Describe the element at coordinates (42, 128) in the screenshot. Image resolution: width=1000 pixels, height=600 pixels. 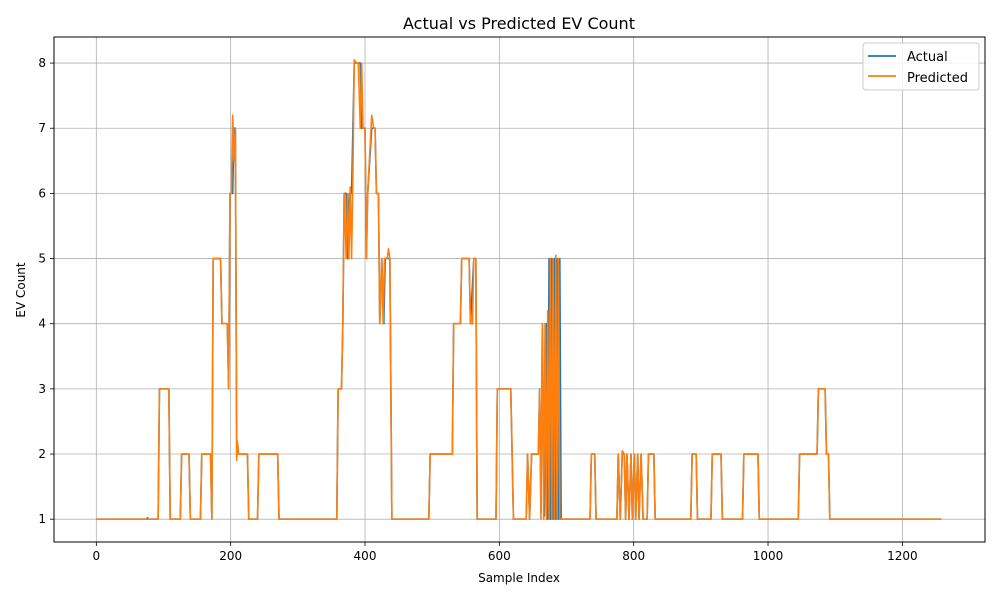
I see `y-tick-label: 7` at that location.